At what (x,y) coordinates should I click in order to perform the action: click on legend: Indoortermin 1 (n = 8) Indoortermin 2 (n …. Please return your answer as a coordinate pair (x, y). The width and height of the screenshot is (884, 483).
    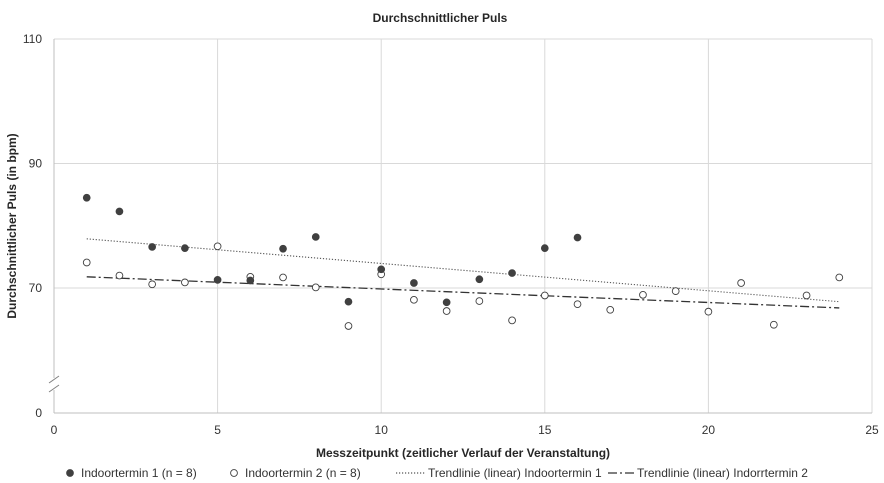
    Looking at the image, I should click on (437, 473).